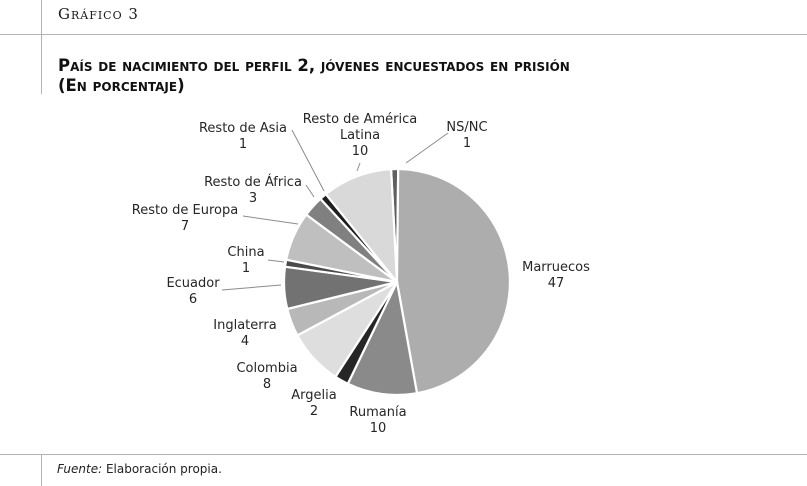 The height and width of the screenshot is (486, 807). What do you see at coordinates (193, 283) in the screenshot?
I see `slice-name: Ecuador` at bounding box center [193, 283].